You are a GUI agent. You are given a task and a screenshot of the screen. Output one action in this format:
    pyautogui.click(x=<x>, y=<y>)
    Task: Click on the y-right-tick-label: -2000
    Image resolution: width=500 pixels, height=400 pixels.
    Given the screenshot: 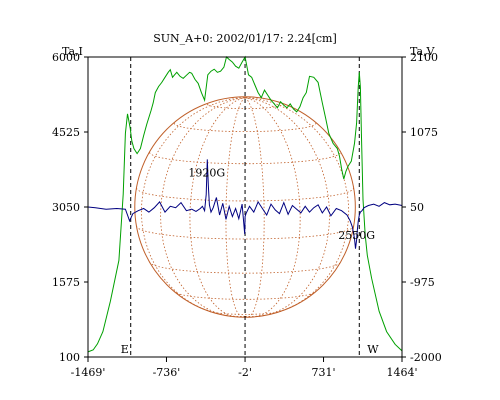 What is the action you would take?
    pyautogui.click(x=426, y=357)
    